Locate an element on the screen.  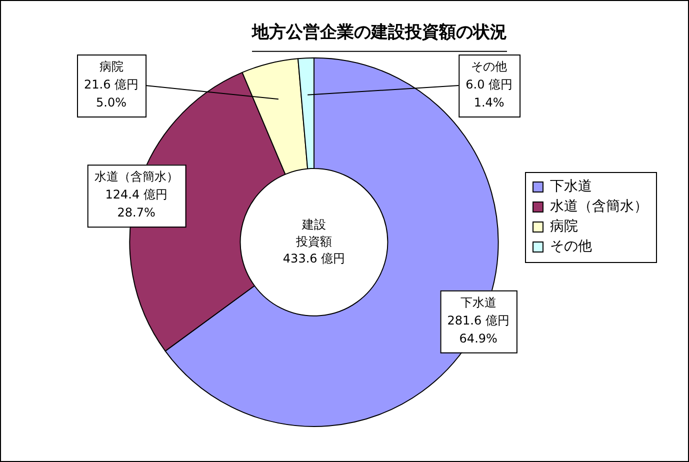
legend-label: 水道（含簡水） is located at coordinates (599, 206).